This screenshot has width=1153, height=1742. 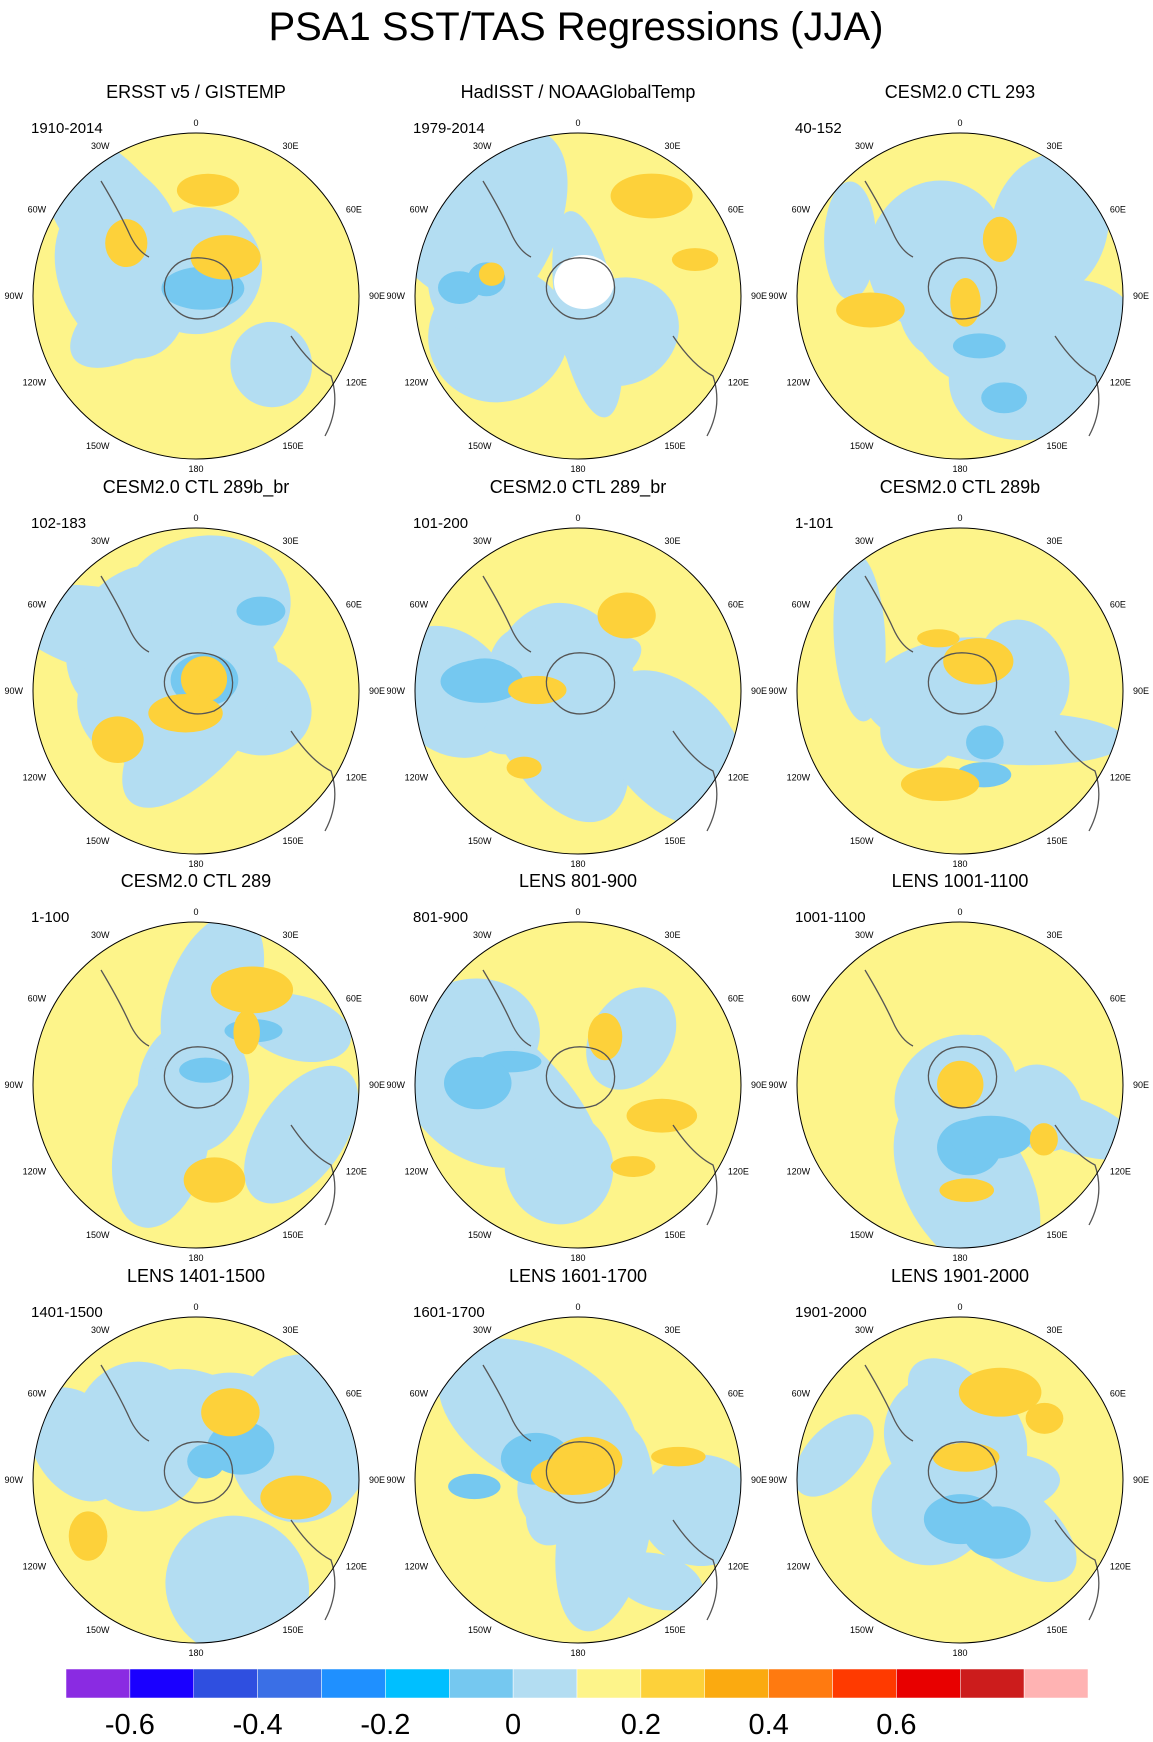 What do you see at coordinates (641, 1725) in the screenshot?
I see `colorbar-label: 0.2` at bounding box center [641, 1725].